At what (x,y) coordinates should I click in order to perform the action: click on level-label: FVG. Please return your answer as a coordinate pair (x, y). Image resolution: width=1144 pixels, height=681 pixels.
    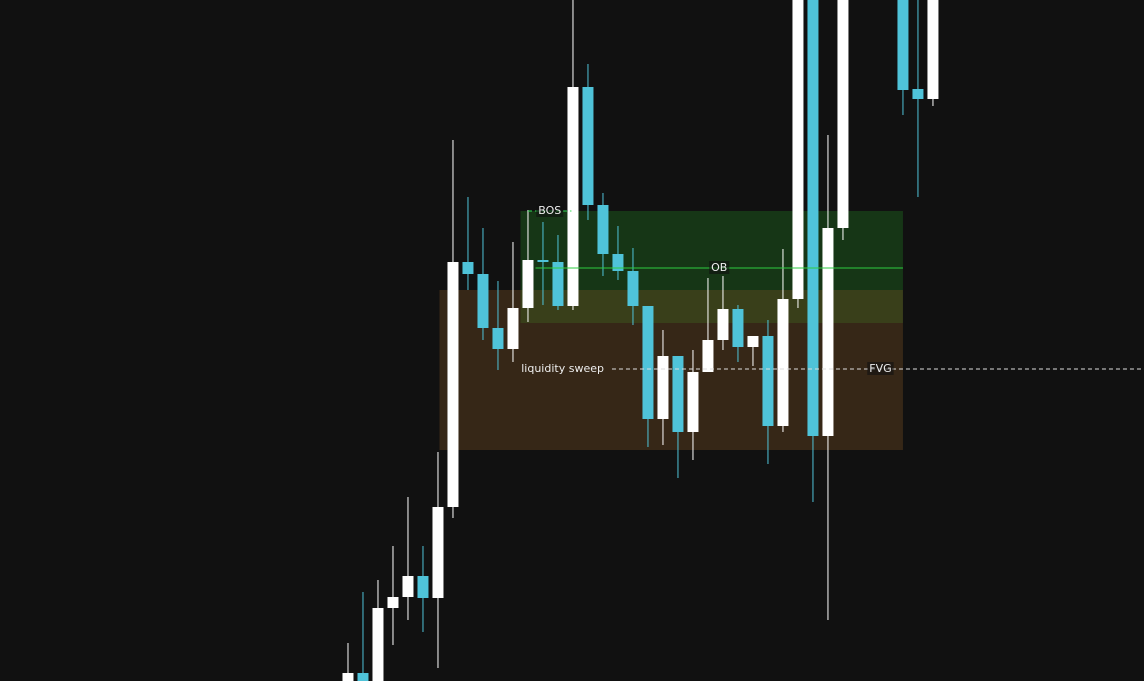
    Looking at the image, I should click on (880, 368).